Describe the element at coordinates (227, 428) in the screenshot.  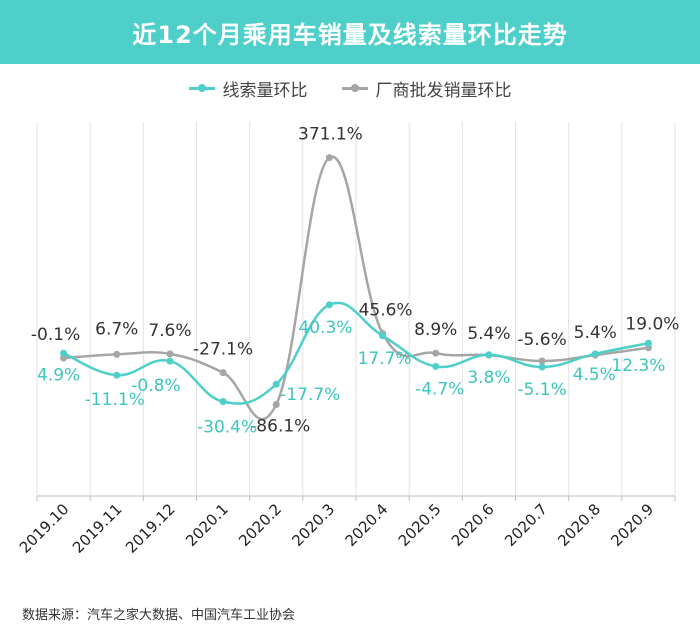
I see `data-label-leads: -30.4%` at that location.